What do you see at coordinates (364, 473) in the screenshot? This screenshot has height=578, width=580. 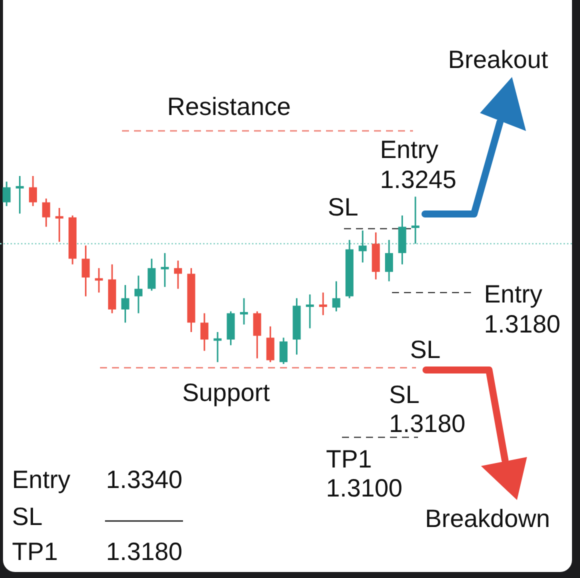 I see `ref-line-label: TP1 1.3100` at bounding box center [364, 473].